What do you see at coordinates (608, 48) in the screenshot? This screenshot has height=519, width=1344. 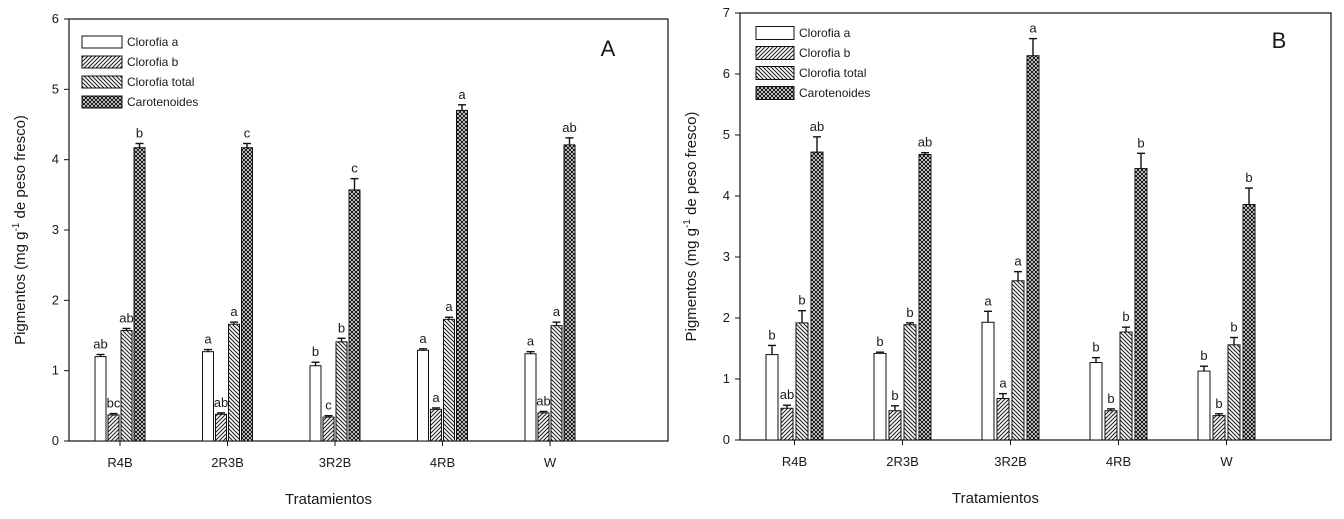 I see `panel-label: A` at bounding box center [608, 48].